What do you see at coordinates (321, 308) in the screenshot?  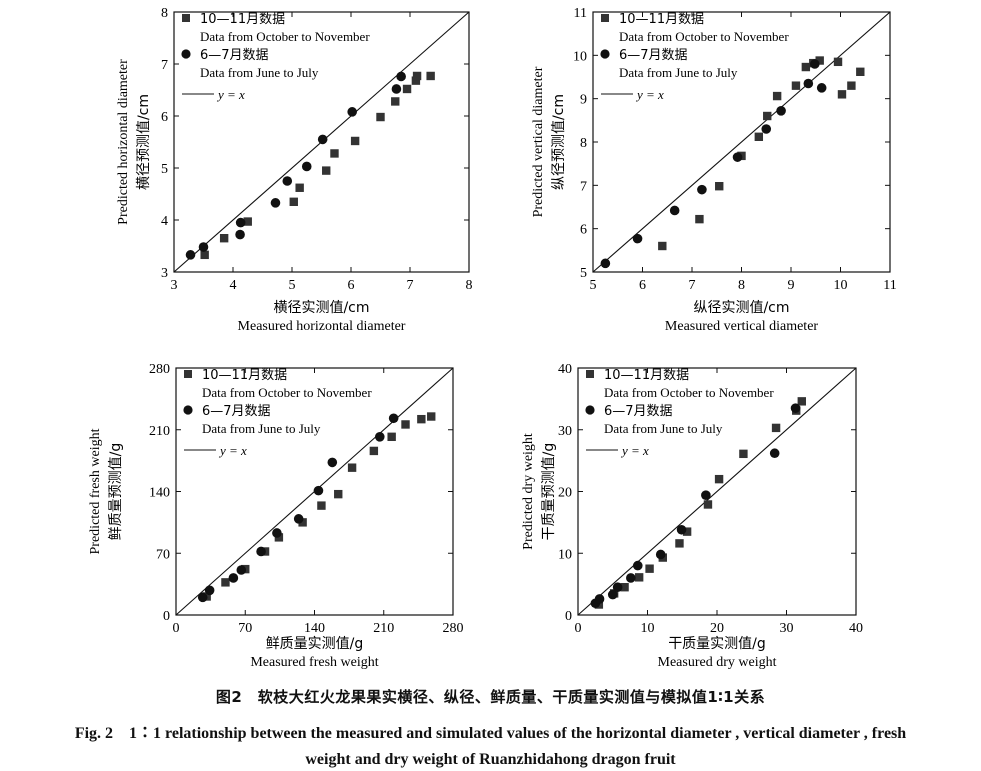 I see `x-axis-title-cn: 横径实测值/cm` at bounding box center [321, 308].